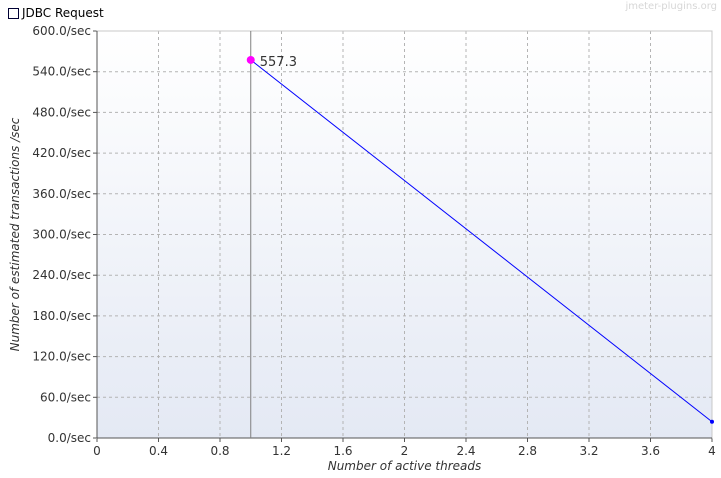 This screenshot has height=478, width=721. Describe the element at coordinates (61, 31) in the screenshot. I see `y-tick-label: 600.0/sec` at that location.